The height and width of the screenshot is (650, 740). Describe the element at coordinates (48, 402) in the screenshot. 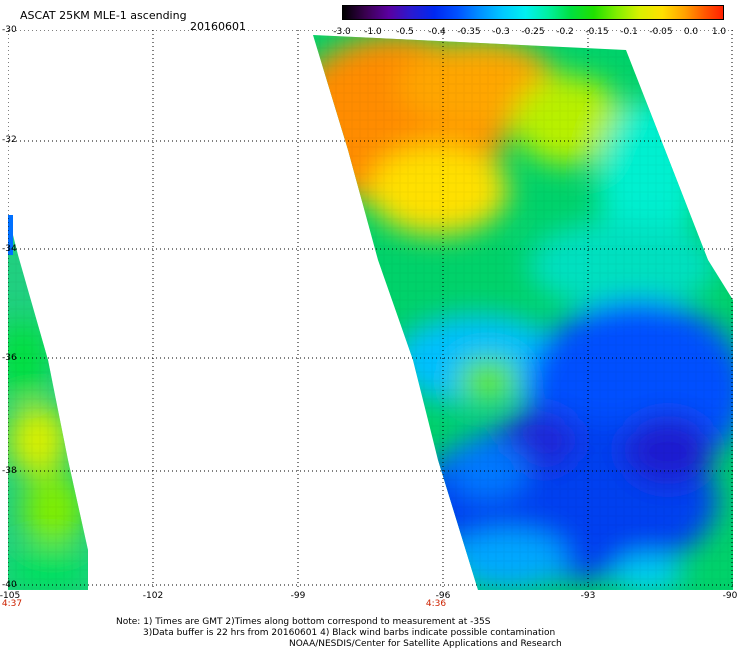

I see `swath-west` at that location.